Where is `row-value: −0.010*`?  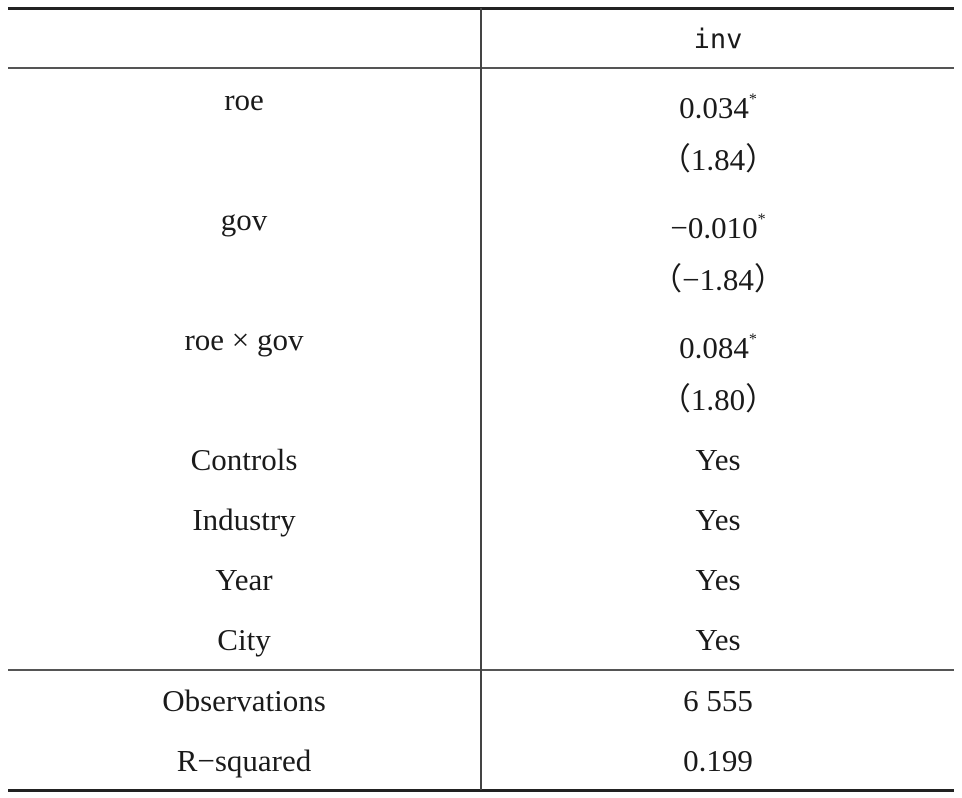 row-value: −0.010* is located at coordinates (718, 220).